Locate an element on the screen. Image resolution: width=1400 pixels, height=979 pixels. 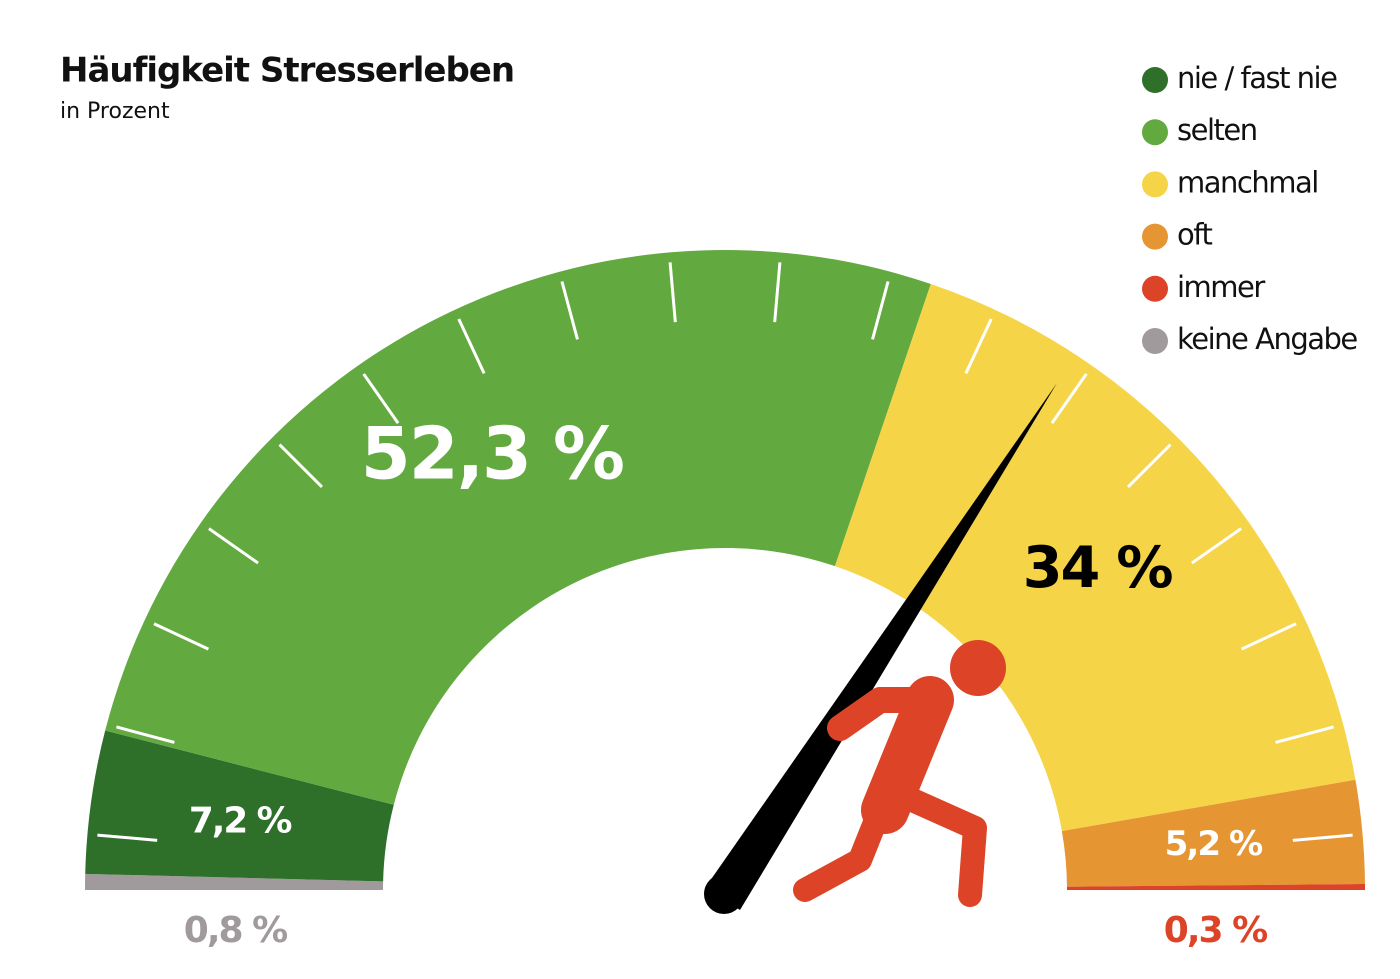
legend-label: manchmal is located at coordinates (1247, 182).